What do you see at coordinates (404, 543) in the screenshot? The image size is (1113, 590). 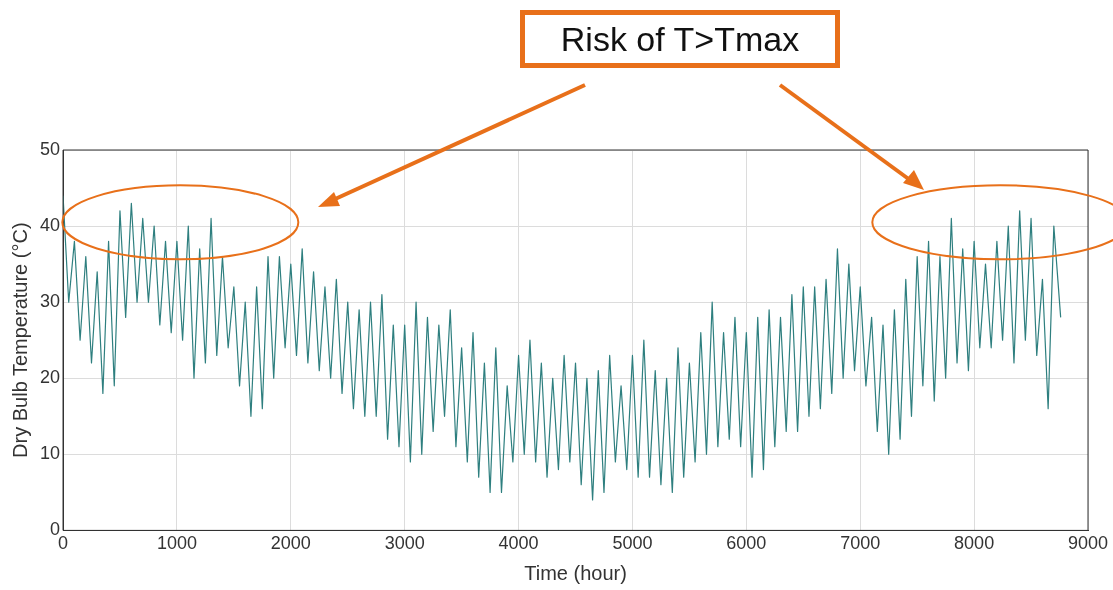 I see `x-tick-label: 3000` at bounding box center [404, 543].